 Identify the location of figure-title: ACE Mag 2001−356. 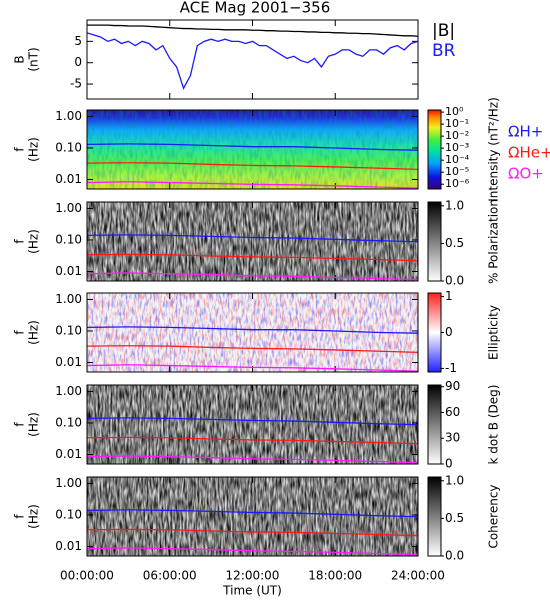
(255, 8).